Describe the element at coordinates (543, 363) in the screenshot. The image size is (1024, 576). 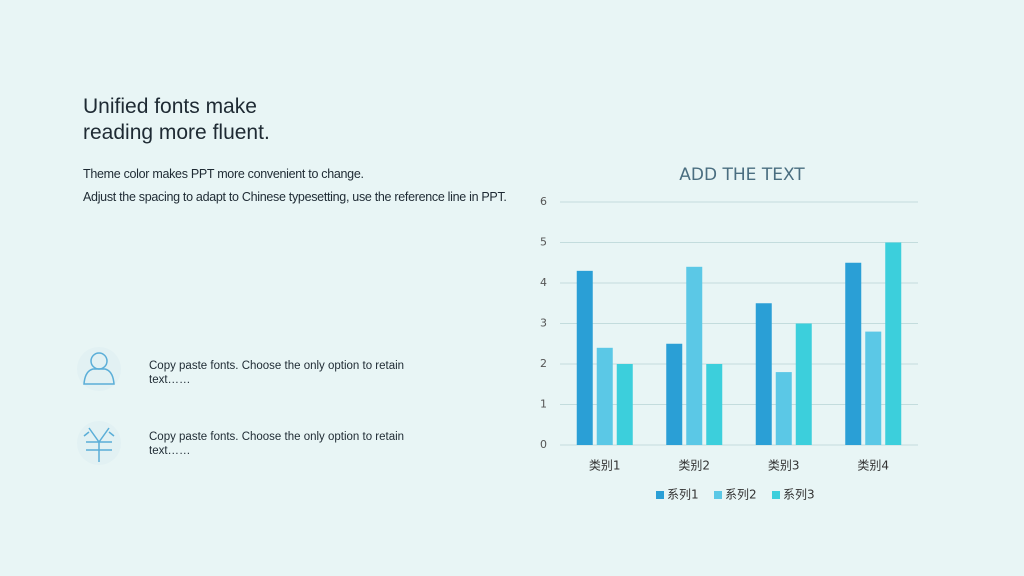
I see `y-tick-label: 2` at that location.